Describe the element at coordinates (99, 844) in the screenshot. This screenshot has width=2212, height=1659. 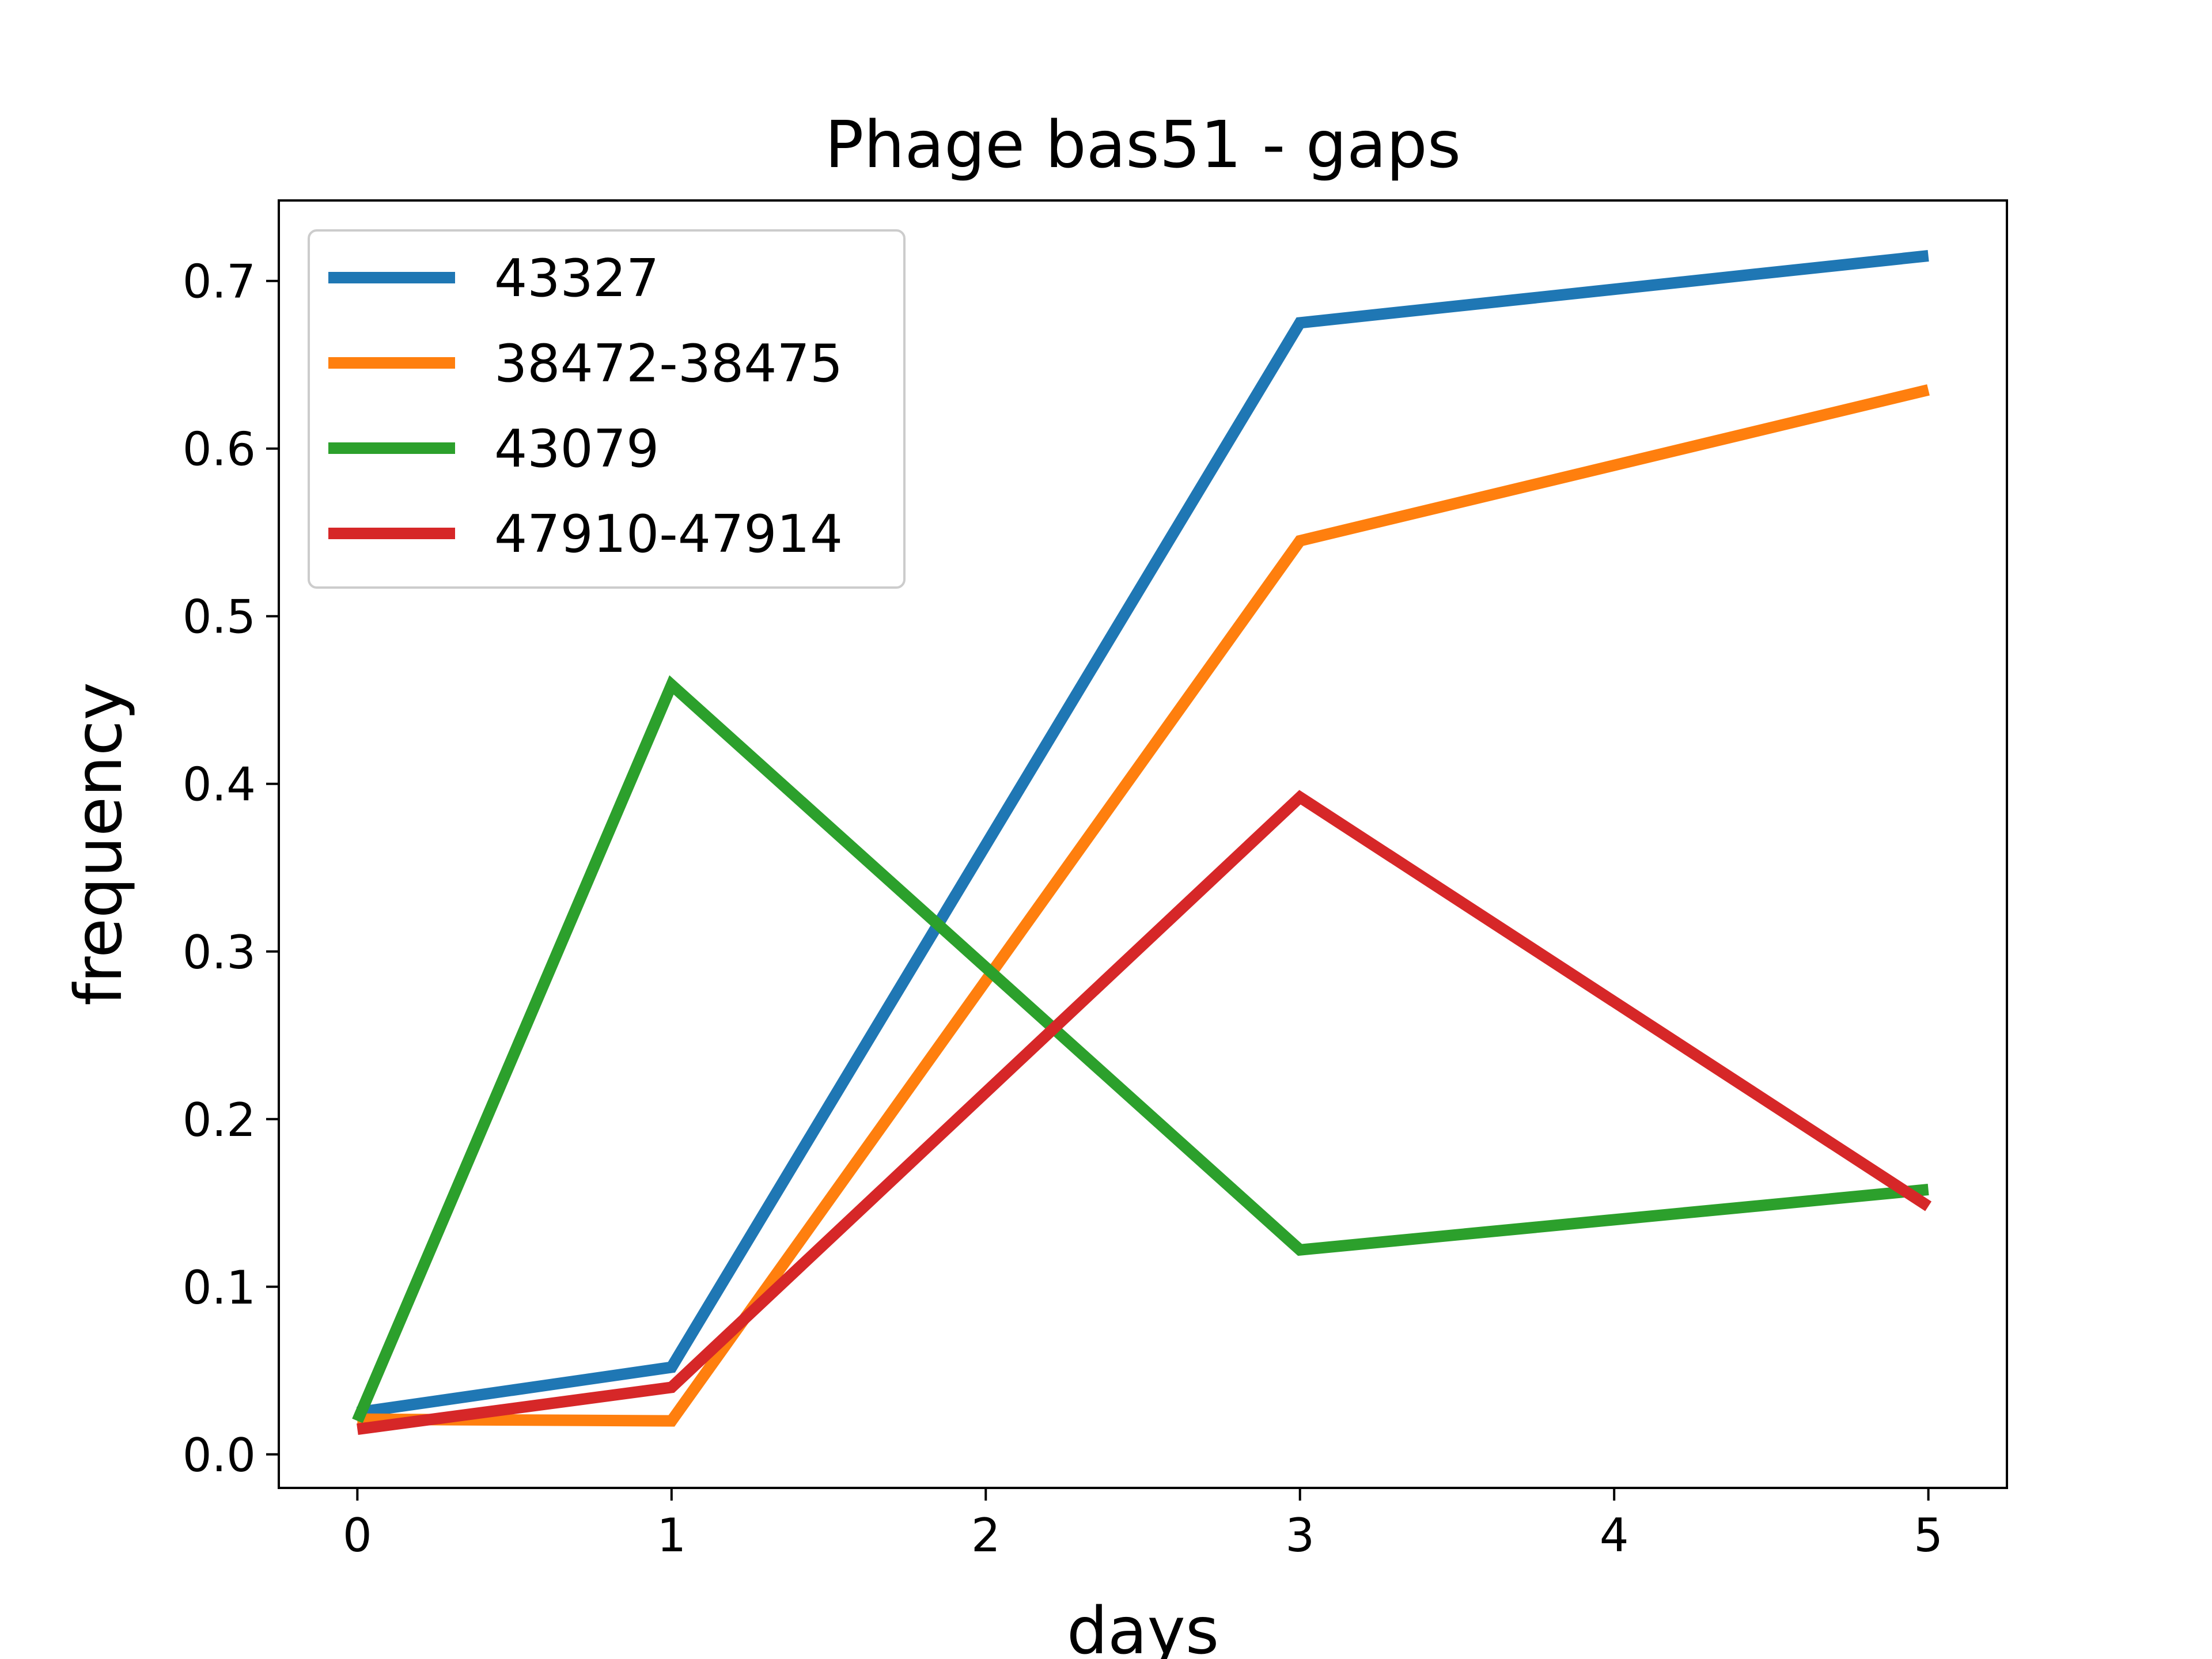
I see `y-axis-label: frequency` at that location.